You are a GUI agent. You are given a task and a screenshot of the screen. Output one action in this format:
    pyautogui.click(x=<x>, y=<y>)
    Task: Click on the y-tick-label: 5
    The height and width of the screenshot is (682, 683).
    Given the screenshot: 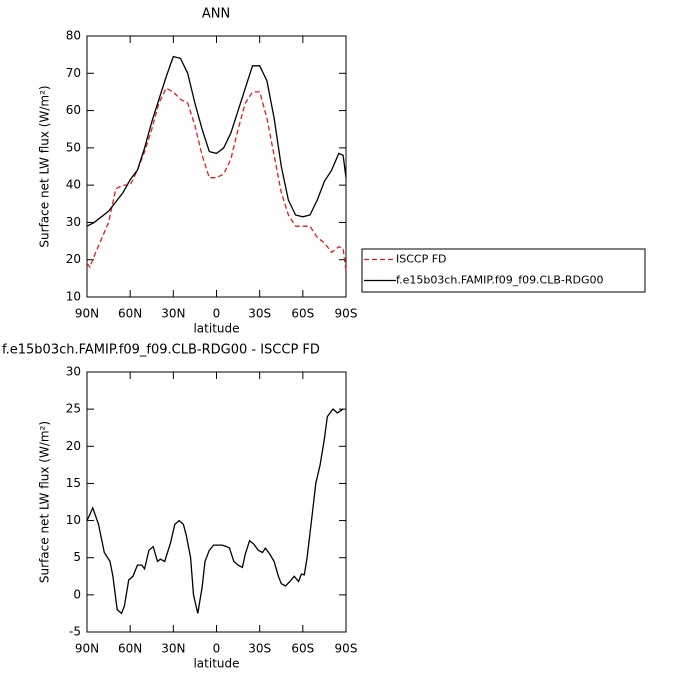 What is the action you would take?
    pyautogui.click(x=77, y=557)
    